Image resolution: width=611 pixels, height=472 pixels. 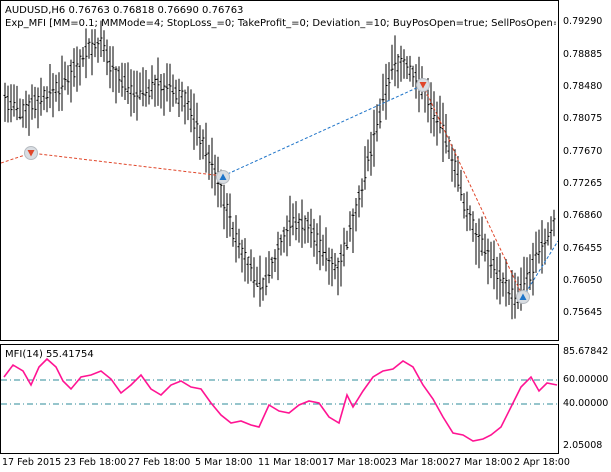 I want to click on price-axis-label: 0.79290, so click(x=583, y=21).